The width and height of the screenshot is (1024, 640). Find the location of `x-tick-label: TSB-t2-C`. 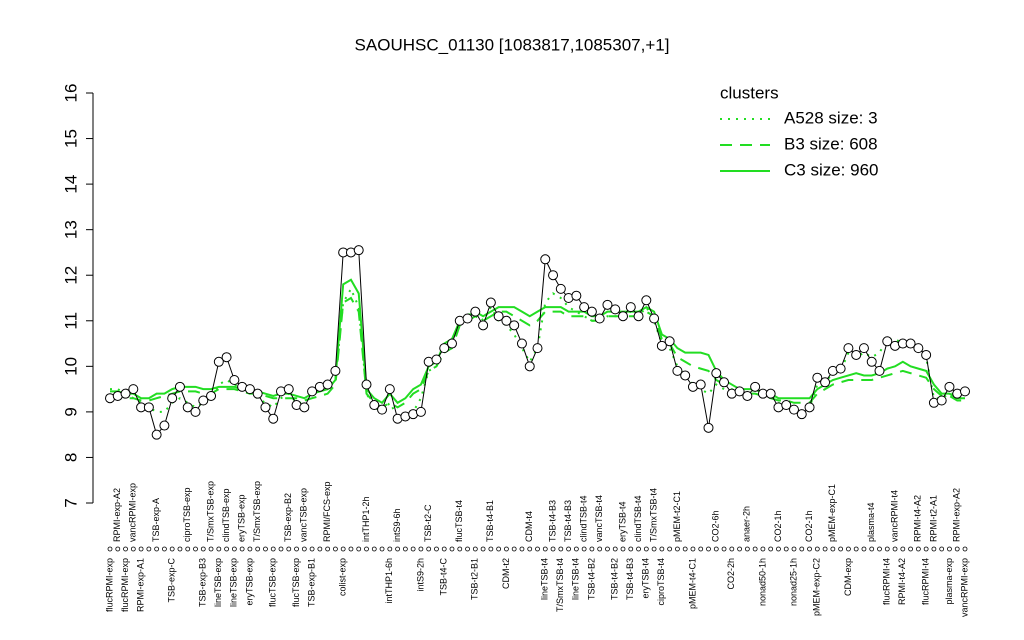

x-tick-label: TSB-t2-C is located at coordinates (428, 523).